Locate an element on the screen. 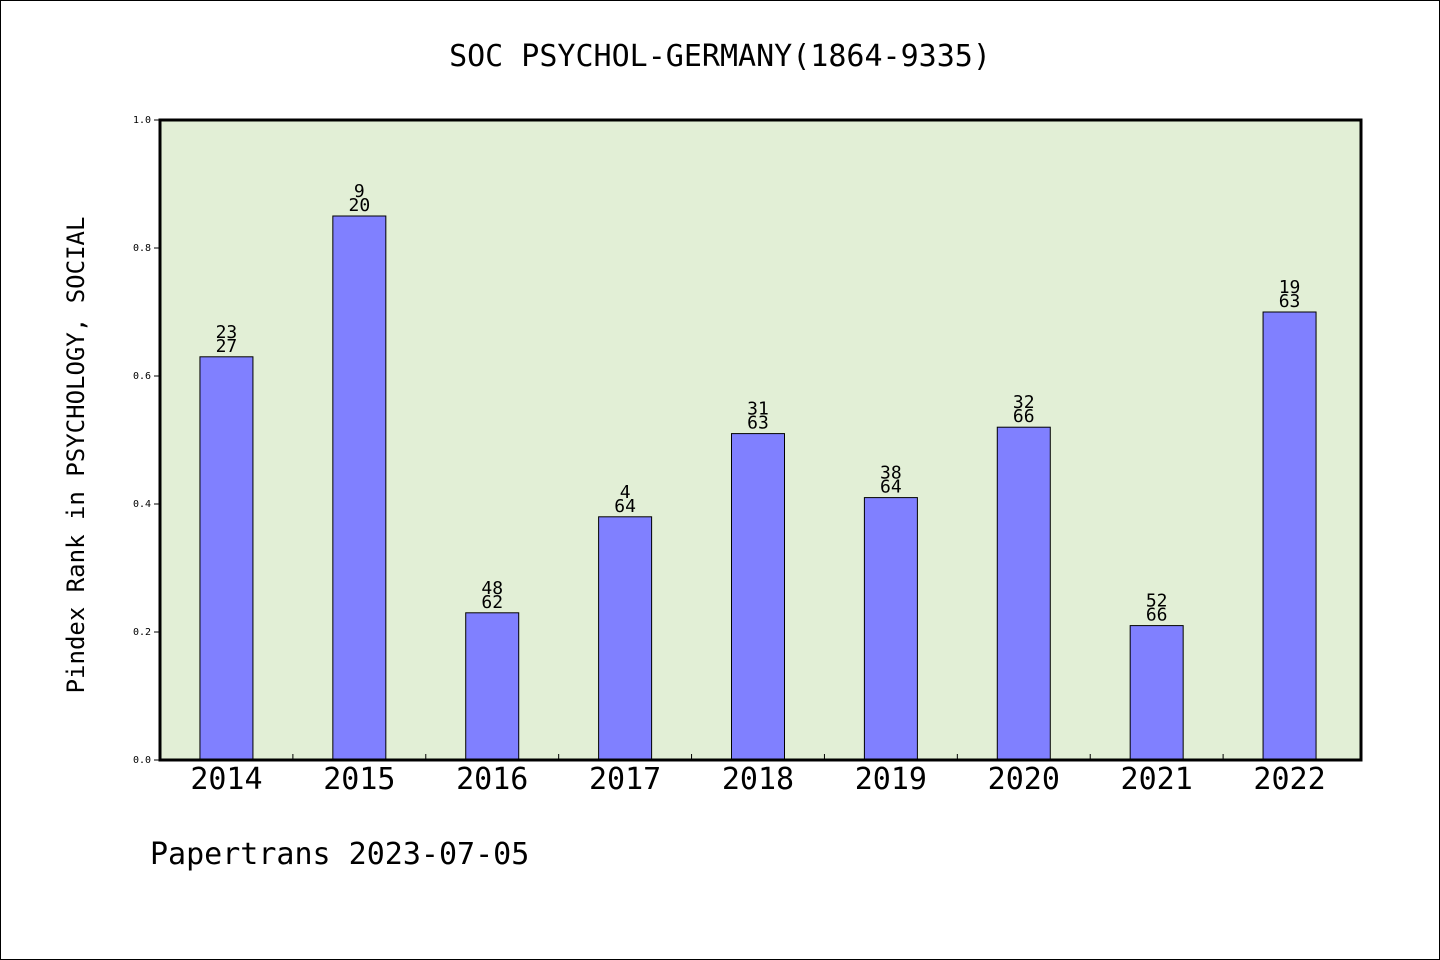 This screenshot has height=960, width=1440. bar-label-top-2015: 9 is located at coordinates (359, 191).